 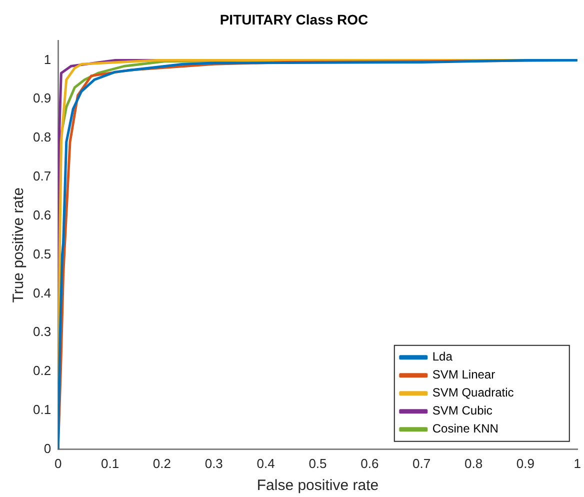 I want to click on x-tick-label: 0.7, so click(x=421, y=463).